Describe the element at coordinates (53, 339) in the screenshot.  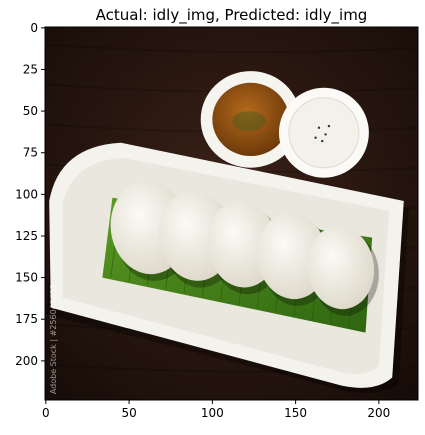
I see `watermark: Adobe Stock | #256041632` at that location.